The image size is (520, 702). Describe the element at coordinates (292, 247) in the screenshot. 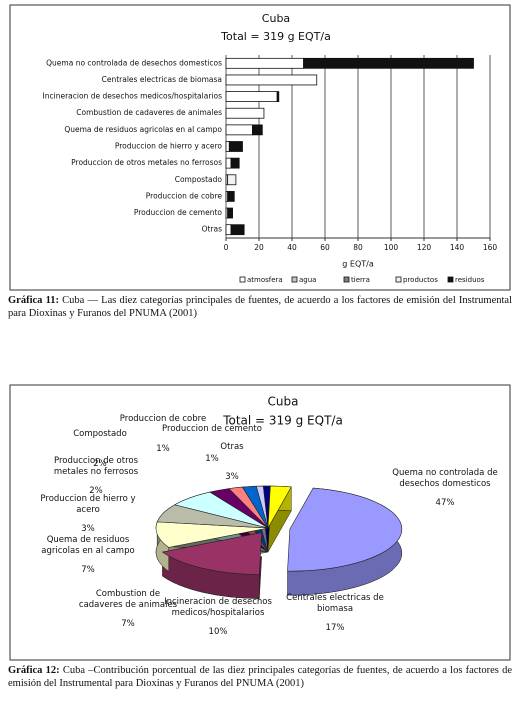

I see `x-tick-label: 40` at that location.